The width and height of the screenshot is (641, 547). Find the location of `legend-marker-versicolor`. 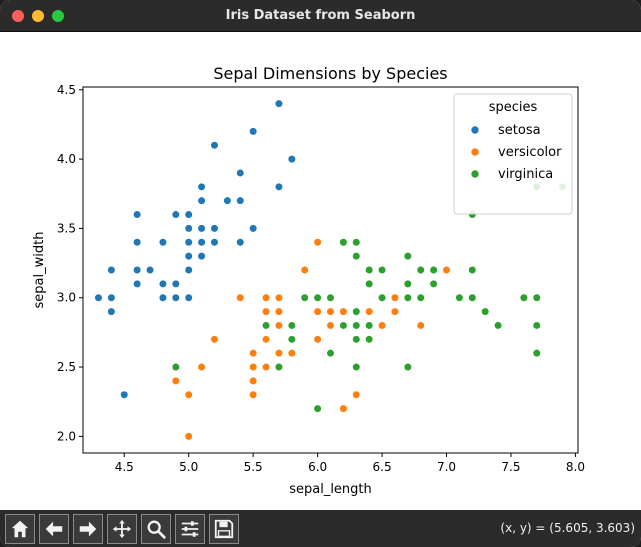

legend-marker-versicolor is located at coordinates (475, 152).